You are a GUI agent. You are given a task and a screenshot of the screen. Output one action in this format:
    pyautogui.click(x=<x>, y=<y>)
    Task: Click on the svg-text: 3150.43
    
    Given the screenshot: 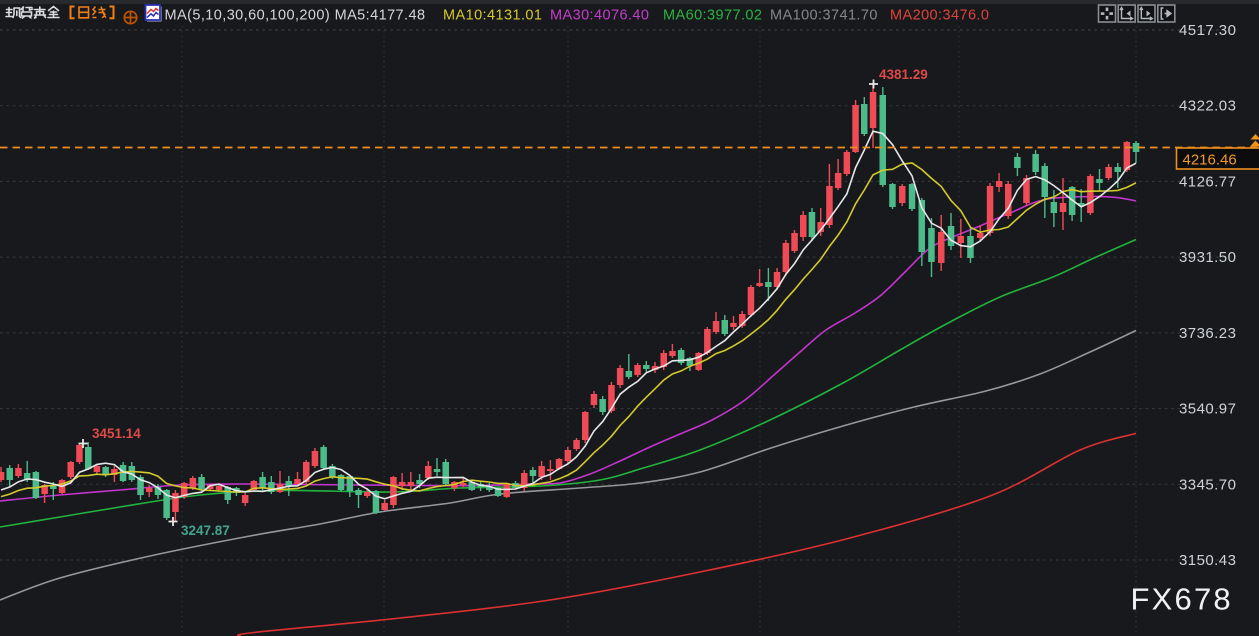 What is the action you would take?
    pyautogui.click(x=1207, y=560)
    